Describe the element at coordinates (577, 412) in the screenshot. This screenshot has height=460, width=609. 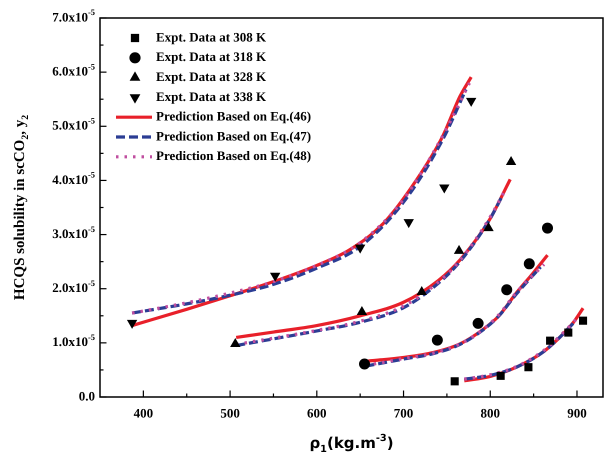
I see `x-tick-label: 900` at that location.